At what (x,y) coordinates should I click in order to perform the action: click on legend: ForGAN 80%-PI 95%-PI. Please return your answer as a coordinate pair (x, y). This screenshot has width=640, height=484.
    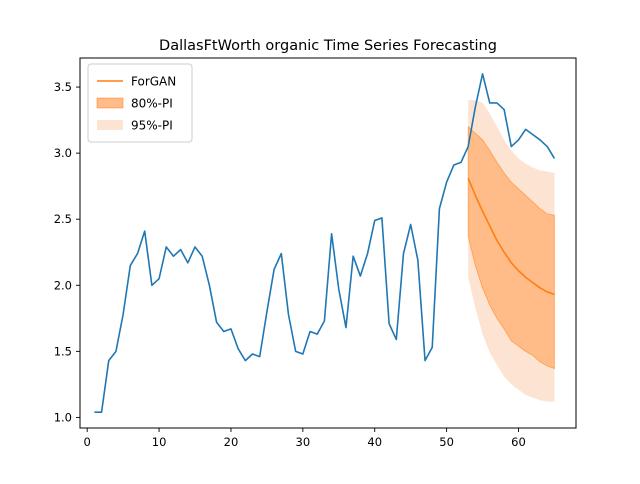
    Looking at the image, I should click on (140, 103).